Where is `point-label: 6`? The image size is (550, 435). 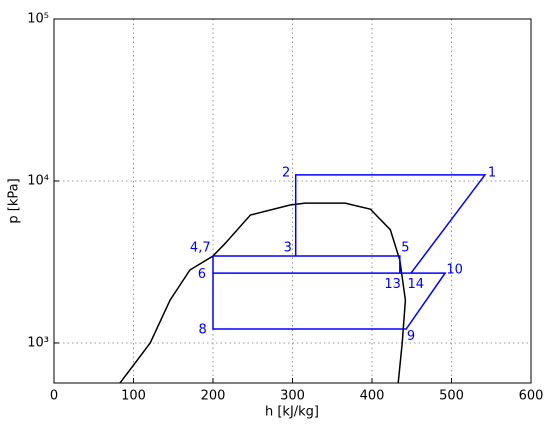 point-label: 6 is located at coordinates (202, 274).